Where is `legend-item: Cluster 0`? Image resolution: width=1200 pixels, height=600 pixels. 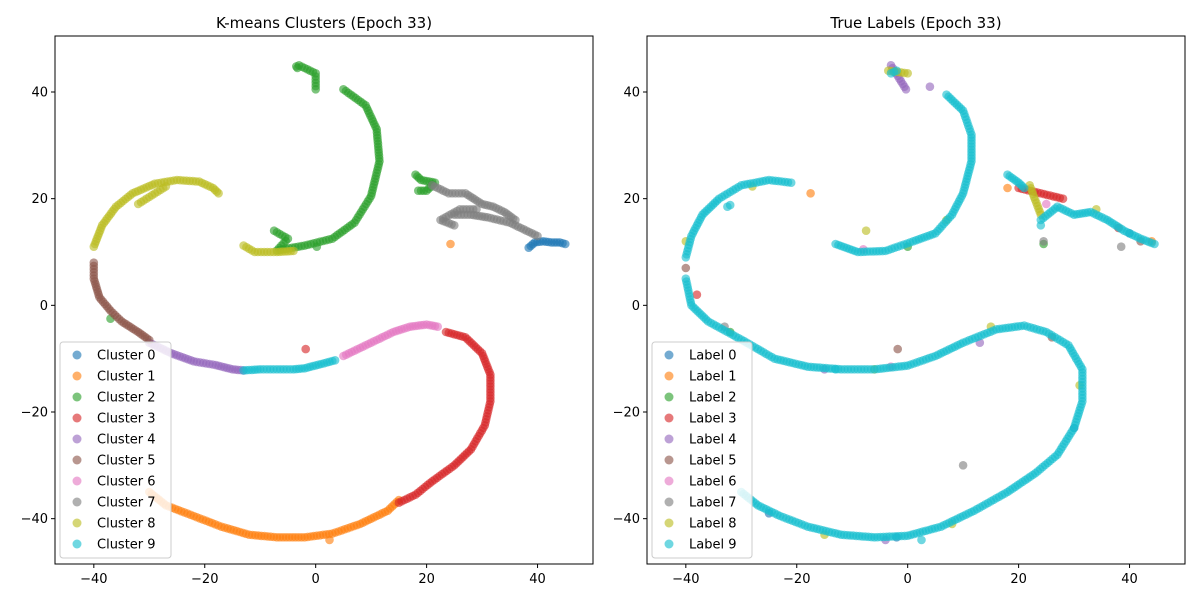 legend-item: Cluster 0 is located at coordinates (114, 356).